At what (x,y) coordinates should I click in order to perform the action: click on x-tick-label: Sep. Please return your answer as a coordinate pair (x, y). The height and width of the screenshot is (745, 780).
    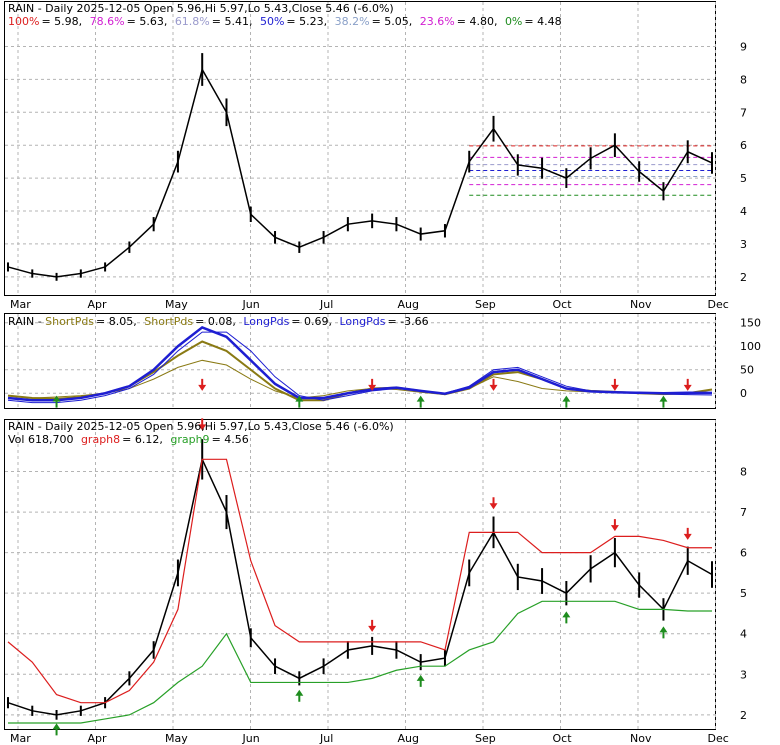
    Looking at the image, I should click on (485, 738).